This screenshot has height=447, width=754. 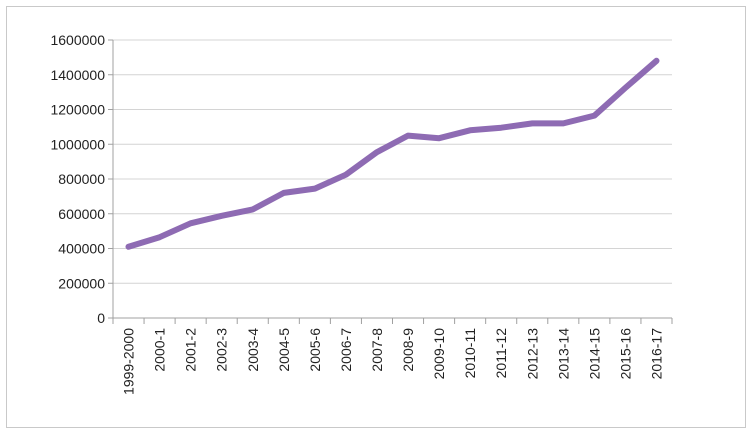 I want to click on y-tick-label: 1400000, so click(x=77, y=75).